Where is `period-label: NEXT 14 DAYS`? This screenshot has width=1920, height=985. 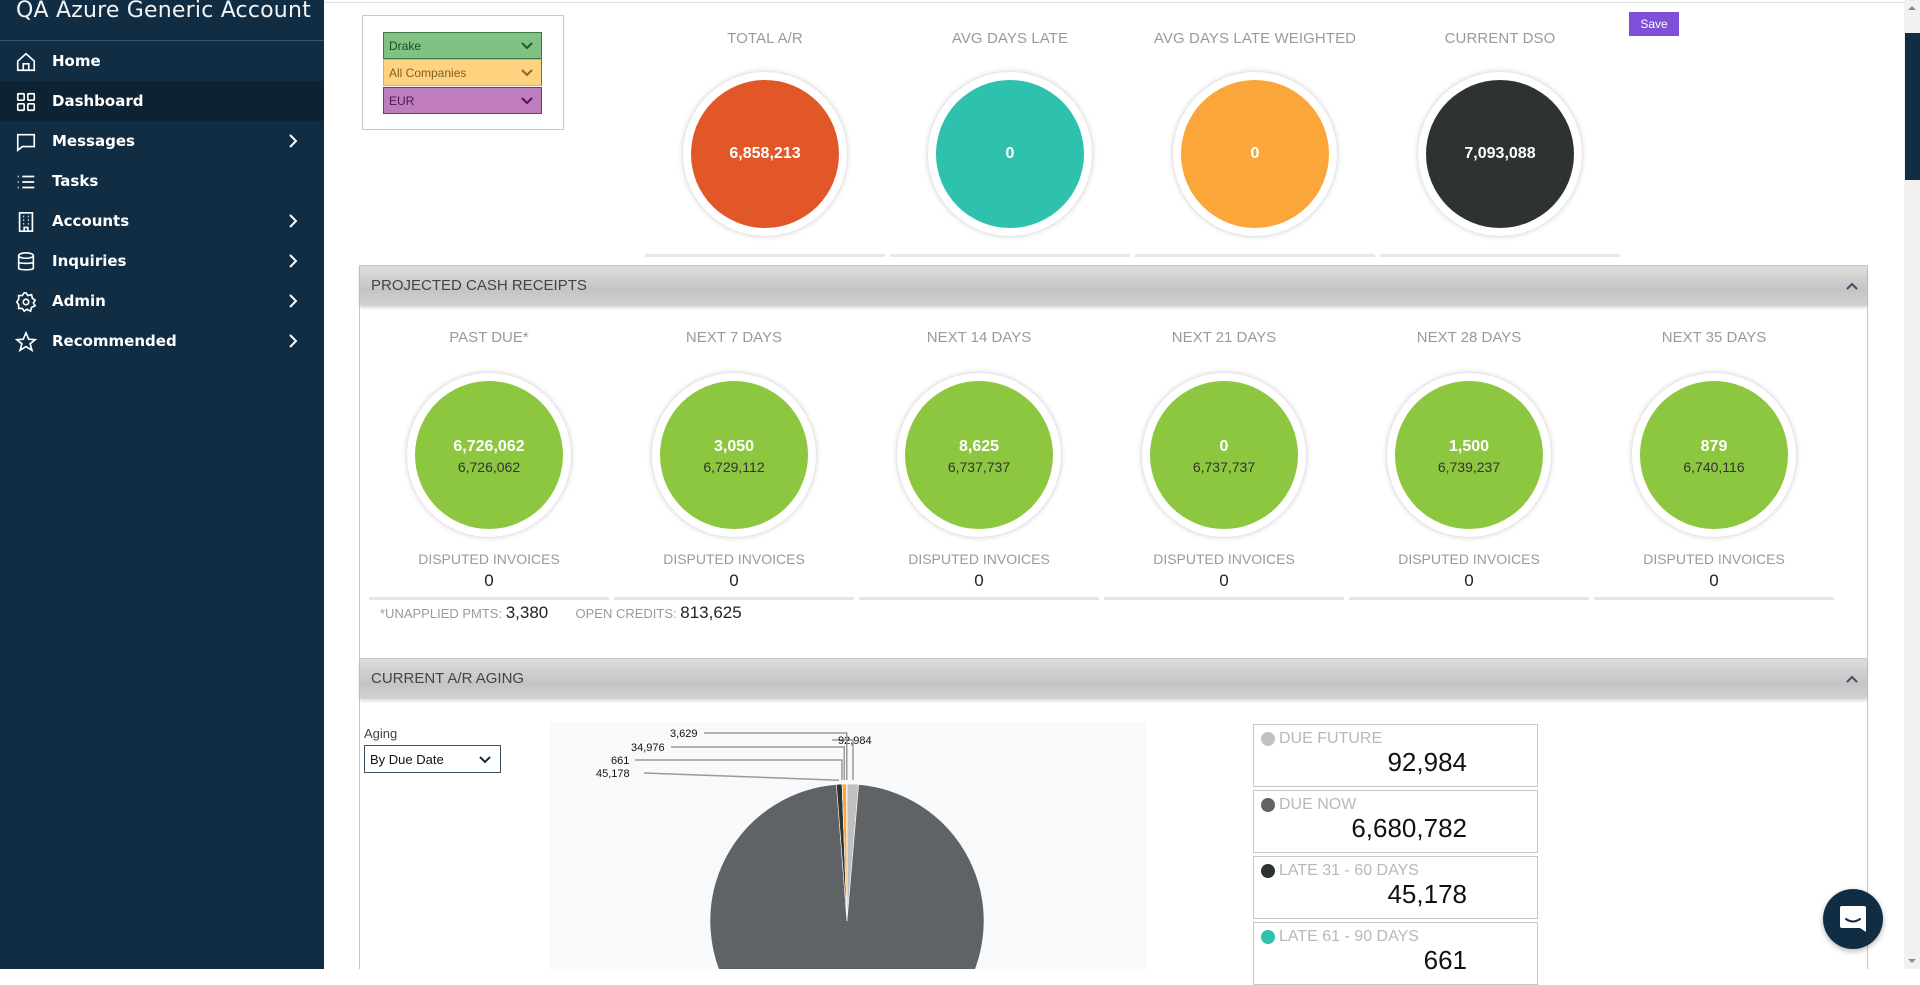 period-label: NEXT 14 DAYS is located at coordinates (979, 339).